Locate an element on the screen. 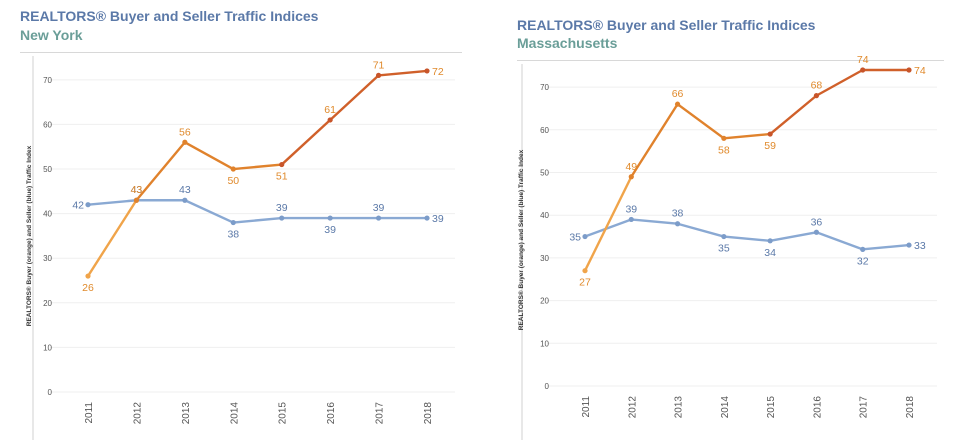 Image resolution: width=964 pixels, height=445 pixels. buyer-data-label: 68 is located at coordinates (817, 86).